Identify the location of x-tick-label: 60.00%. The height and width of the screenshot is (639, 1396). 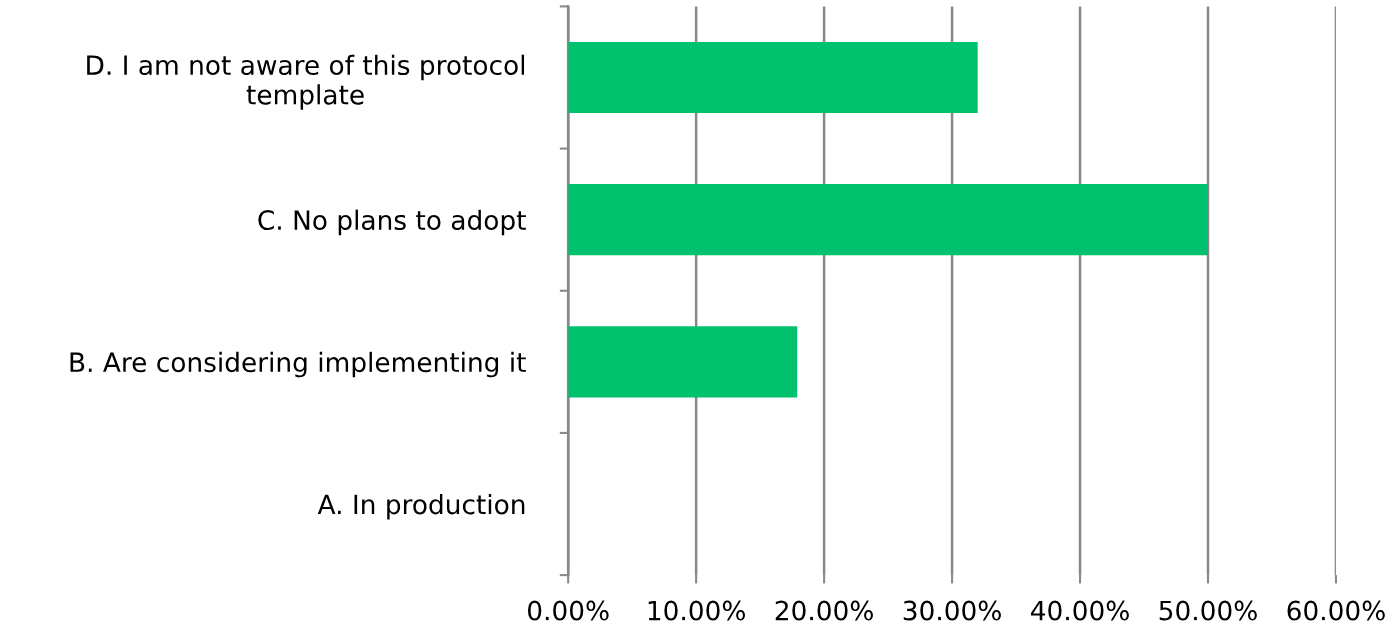
(1336, 610).